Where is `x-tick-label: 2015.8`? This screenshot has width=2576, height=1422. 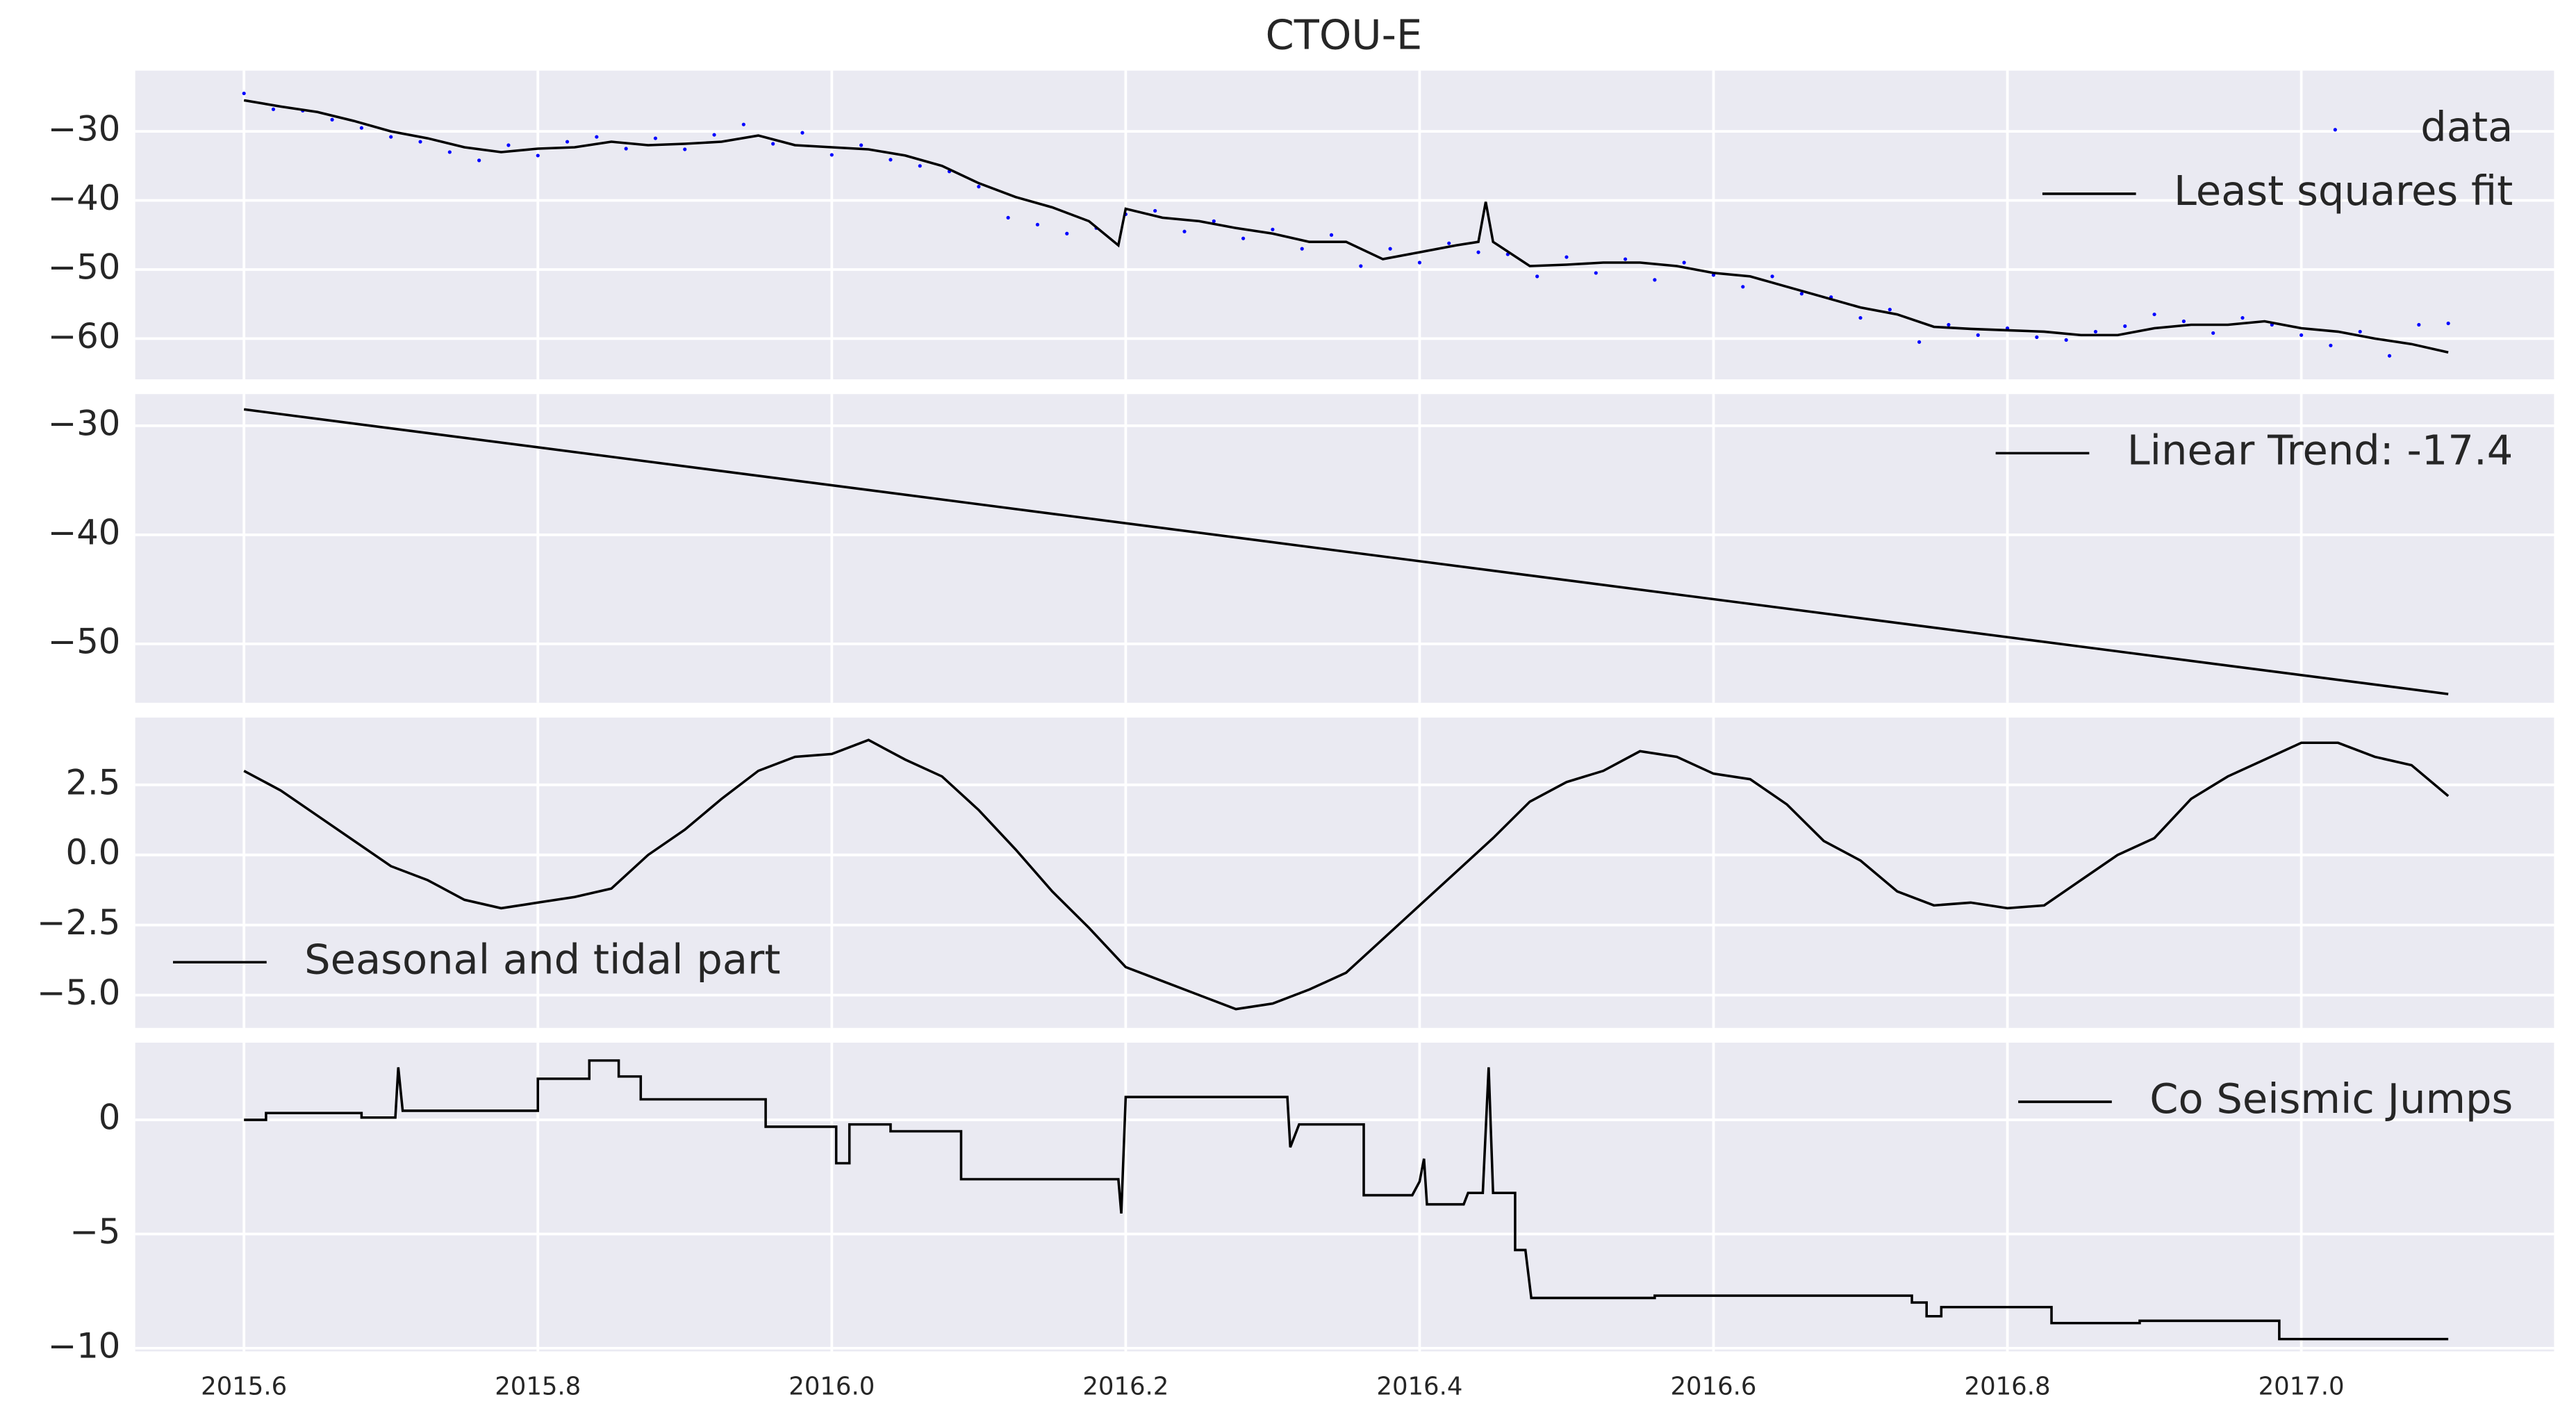
x-tick-label: 2015.8 is located at coordinates (538, 1386).